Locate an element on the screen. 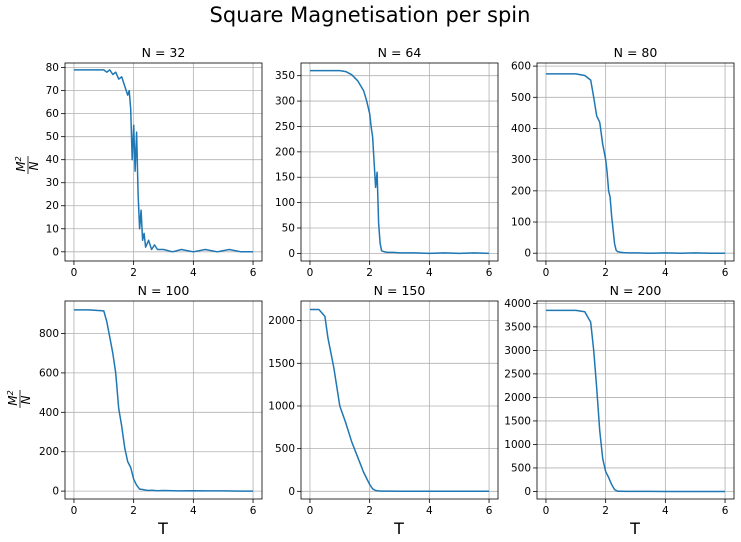 The width and height of the screenshot is (741, 542). xlabel-col-1: T is located at coordinates (162, 528).